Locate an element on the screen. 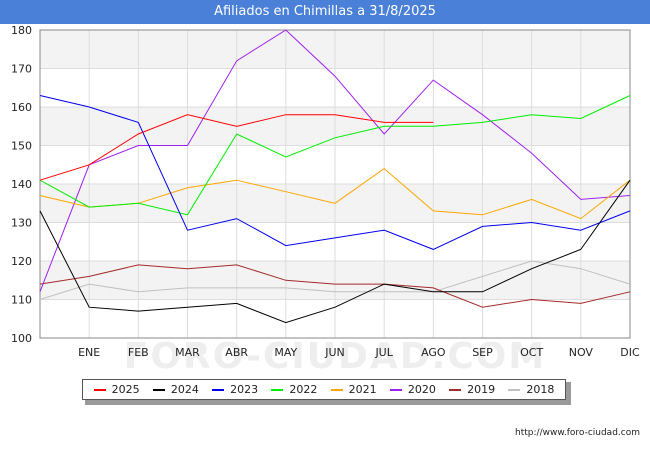 This screenshot has width=650, height=450. y-tick-label: 100 is located at coordinates (21, 338).